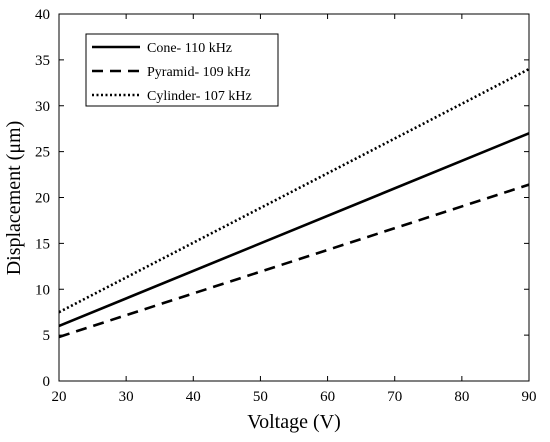 This screenshot has width=550, height=442. Describe the element at coordinates (199, 96) in the screenshot. I see `legend-label-cylinder: Cylinder- 107 kHz` at that location.